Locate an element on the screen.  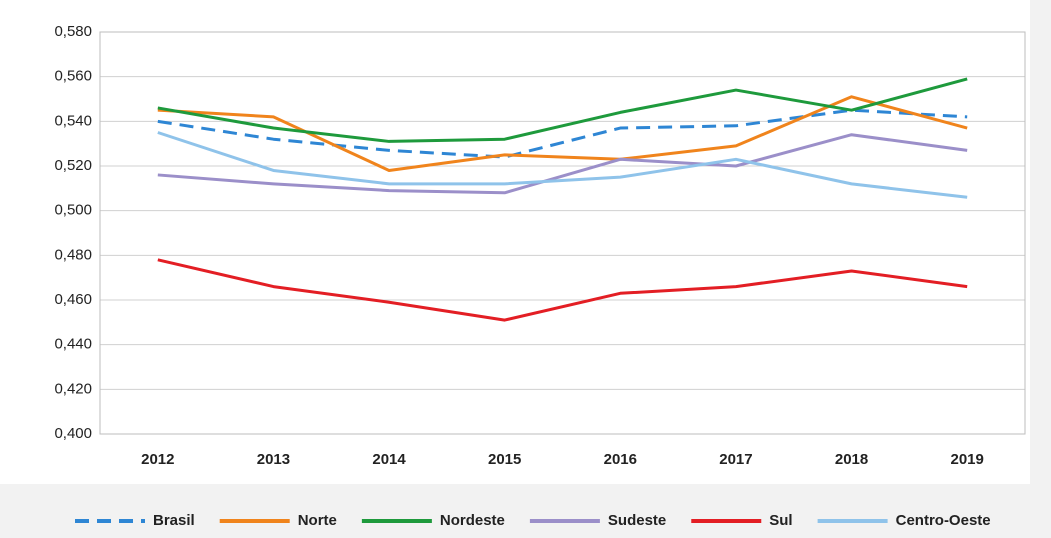
x-tick-label: 2018 is located at coordinates (851, 459).